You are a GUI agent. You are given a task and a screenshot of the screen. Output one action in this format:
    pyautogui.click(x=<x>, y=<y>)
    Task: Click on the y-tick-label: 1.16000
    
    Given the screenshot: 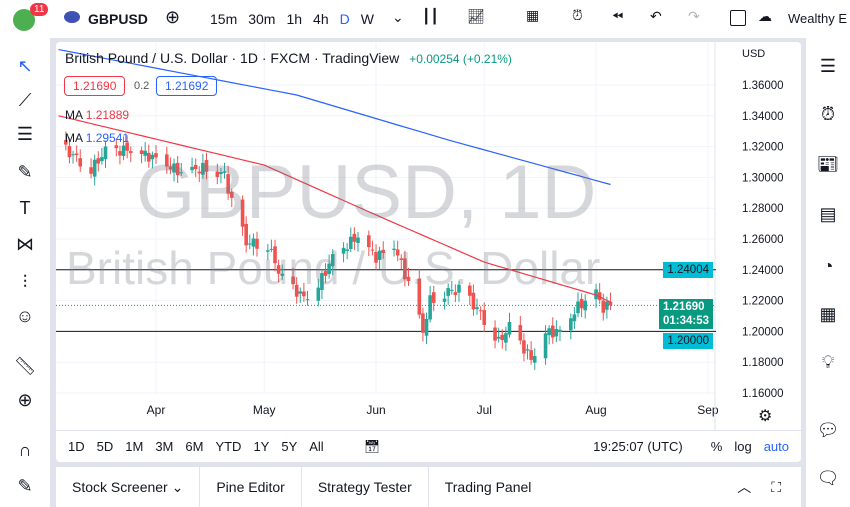 What is the action you would take?
    pyautogui.click(x=763, y=394)
    